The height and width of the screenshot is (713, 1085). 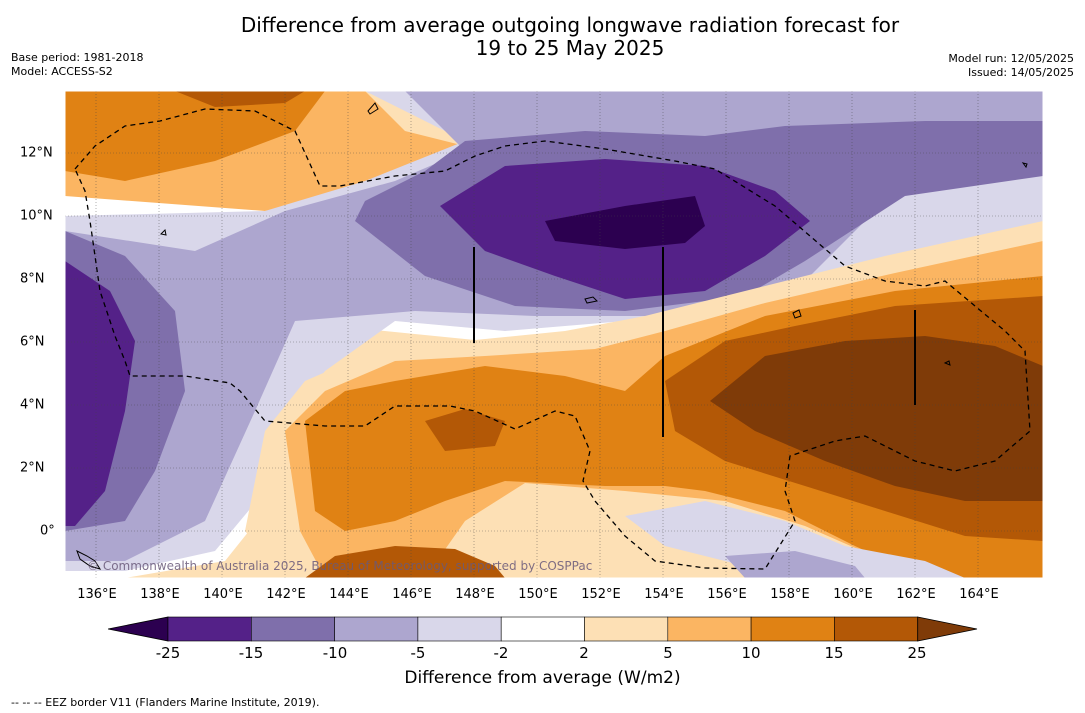 What do you see at coordinates (286, 594) in the screenshot?
I see `lon-label-142: 142°E` at bounding box center [286, 594].